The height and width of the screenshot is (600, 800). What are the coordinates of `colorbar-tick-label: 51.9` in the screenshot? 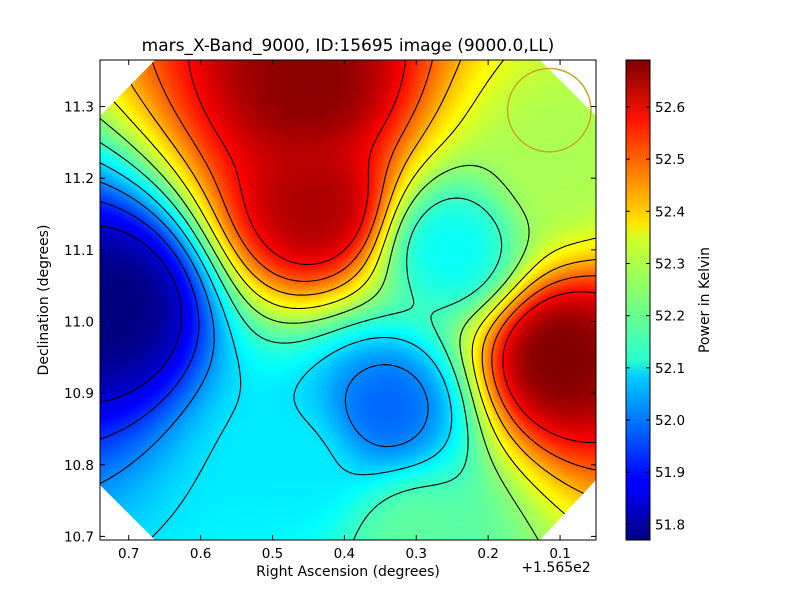 It's located at (670, 473).